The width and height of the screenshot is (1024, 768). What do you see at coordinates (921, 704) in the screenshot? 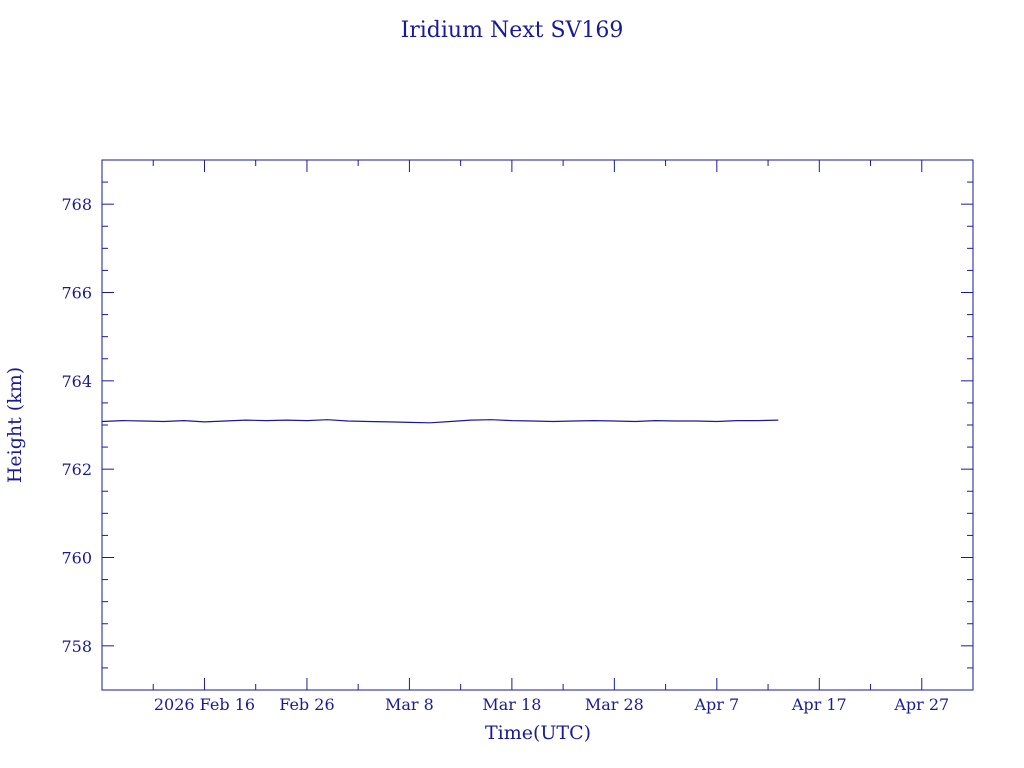
I see `x-tick-label: Apr 27` at bounding box center [921, 704].